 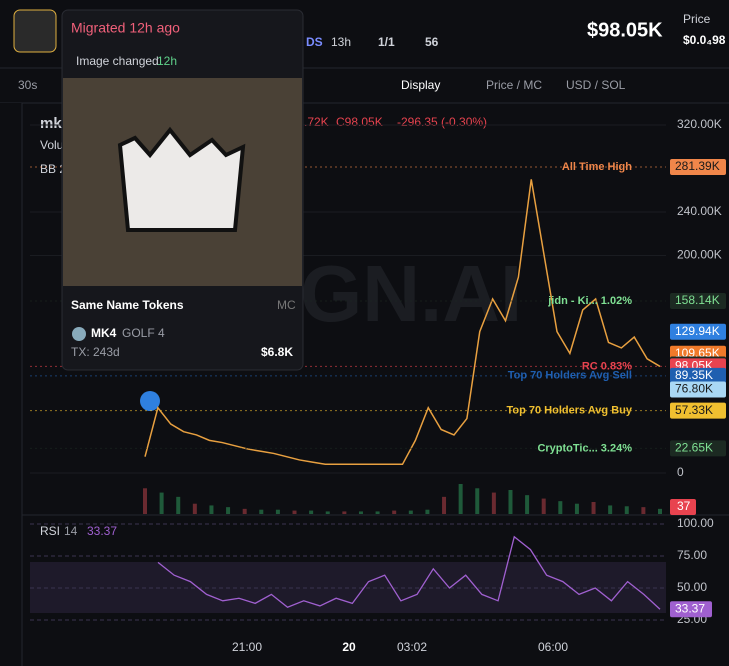 I want to click on price-tag-label: 281.39K, so click(x=697, y=166).